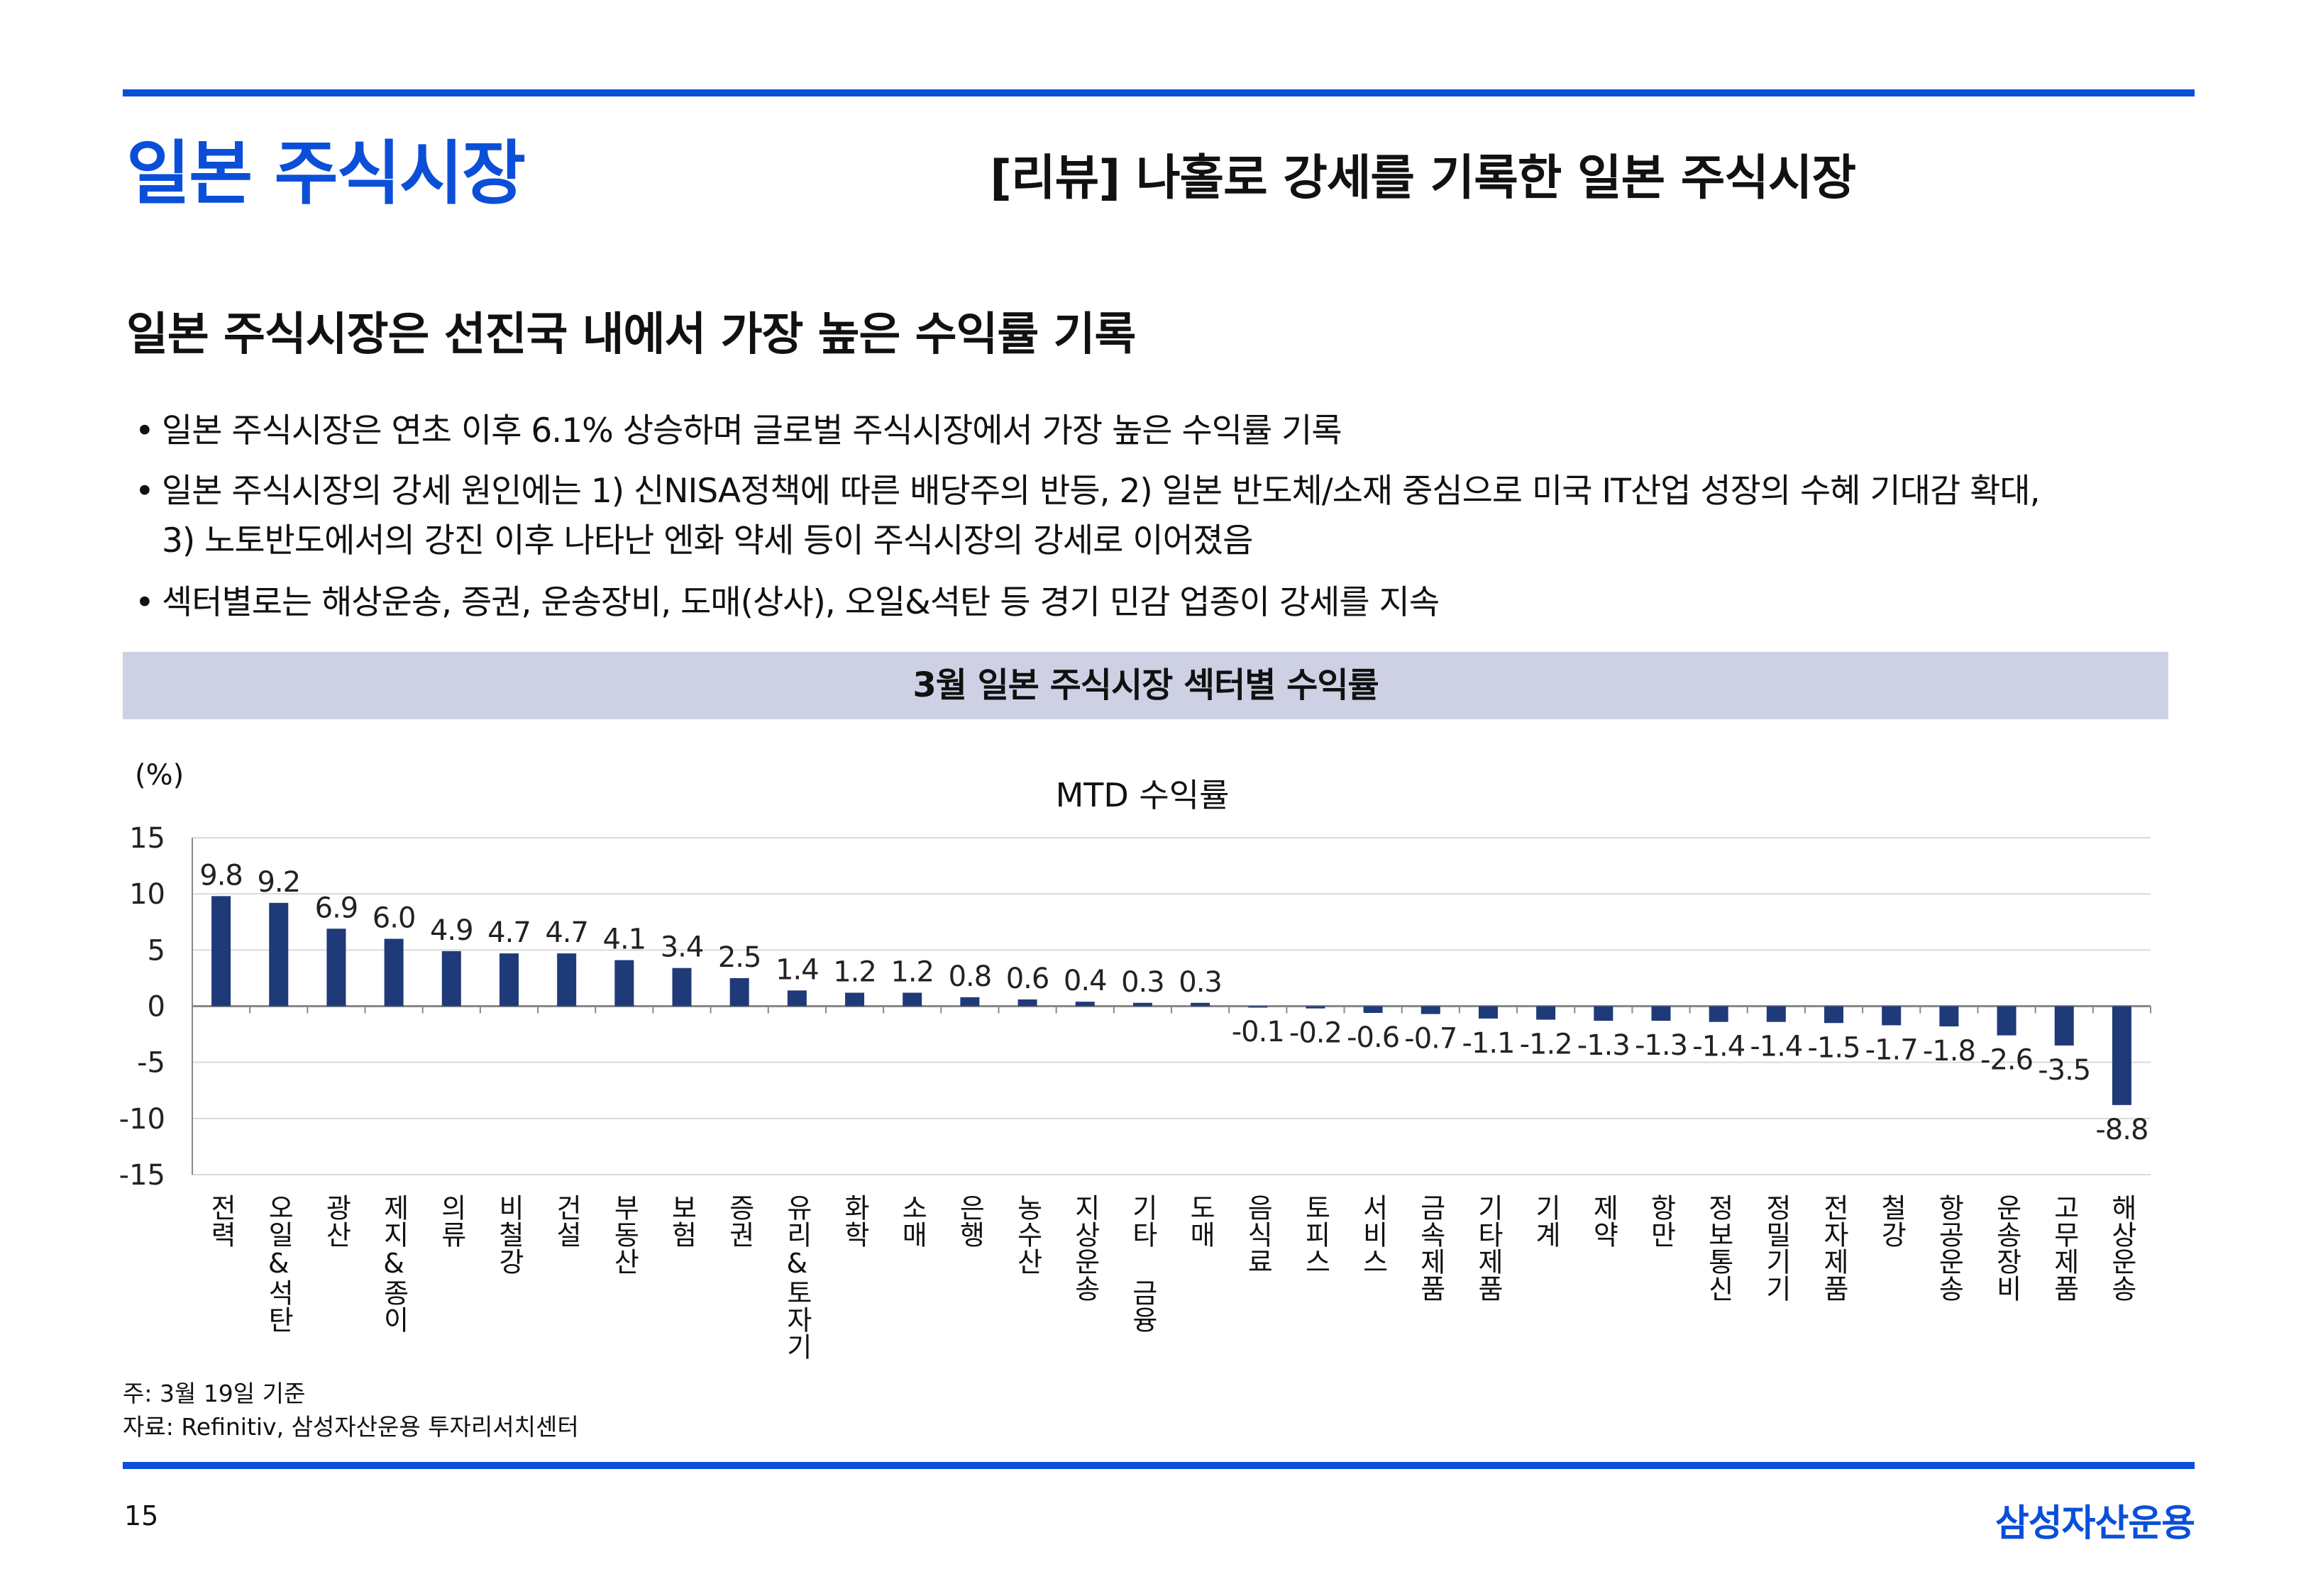 This screenshot has height=1596, width=2306. Describe the element at coordinates (1159, 92) in the screenshot. I see `top-rule` at that location.